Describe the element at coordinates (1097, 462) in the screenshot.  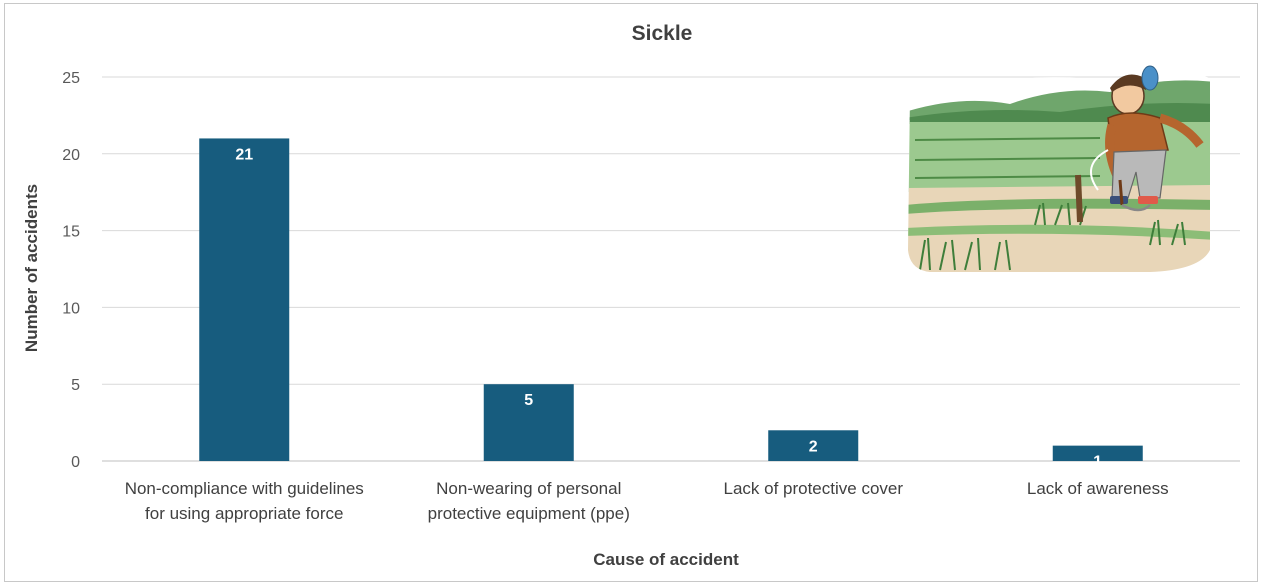
I see `data-label: 1` at that location.